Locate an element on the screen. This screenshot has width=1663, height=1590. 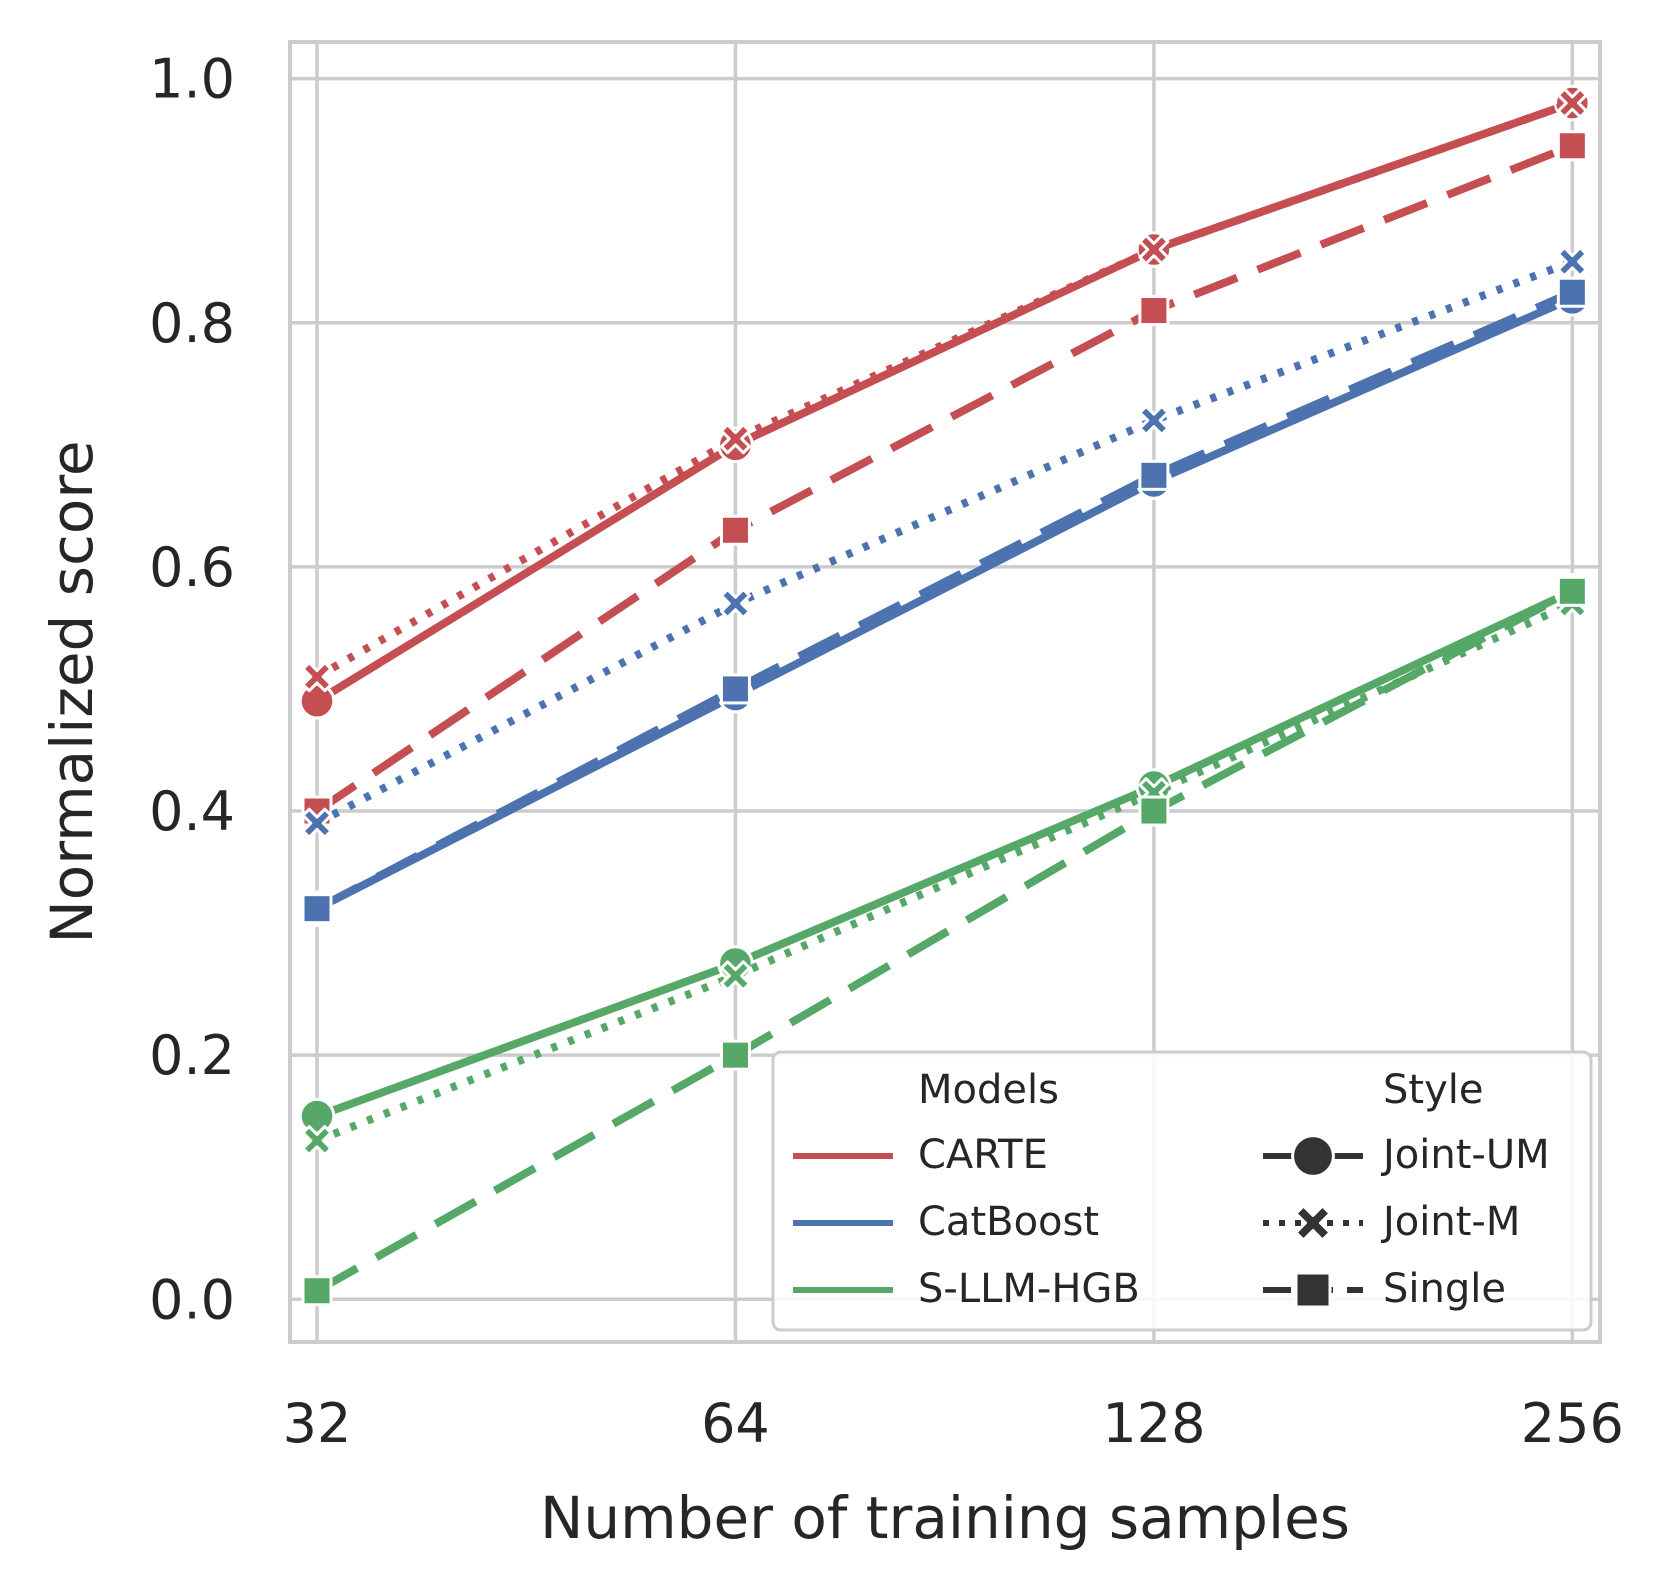
y-tick-label: 0.4 is located at coordinates (192, 811).